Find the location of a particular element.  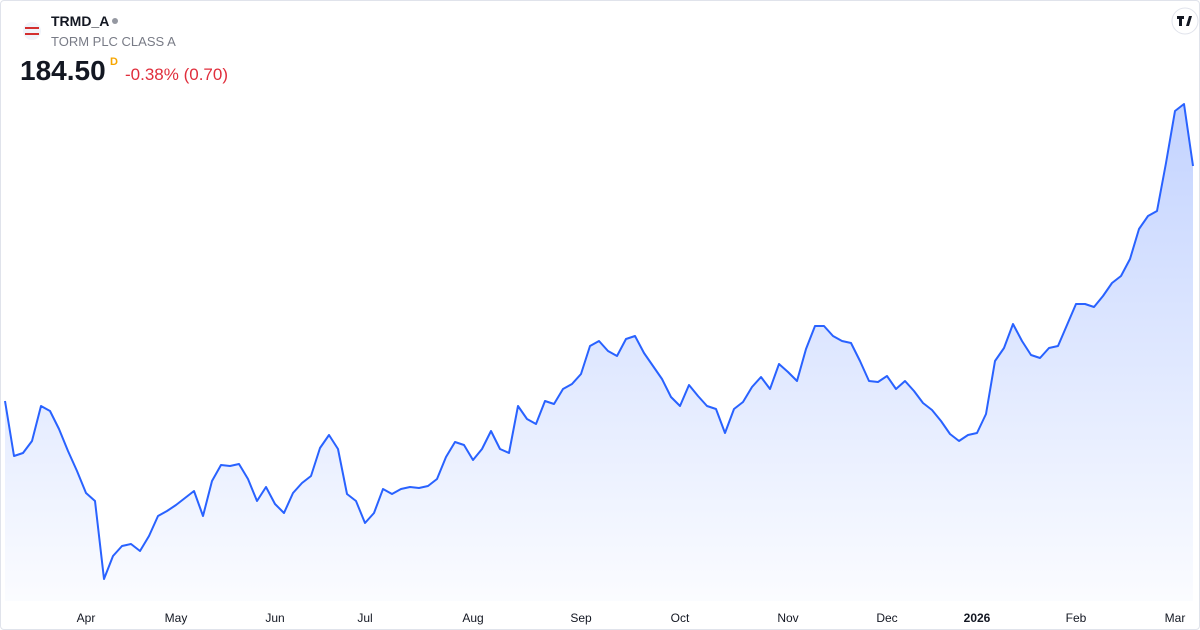

x-tick-label: Jul is located at coordinates (364, 618).